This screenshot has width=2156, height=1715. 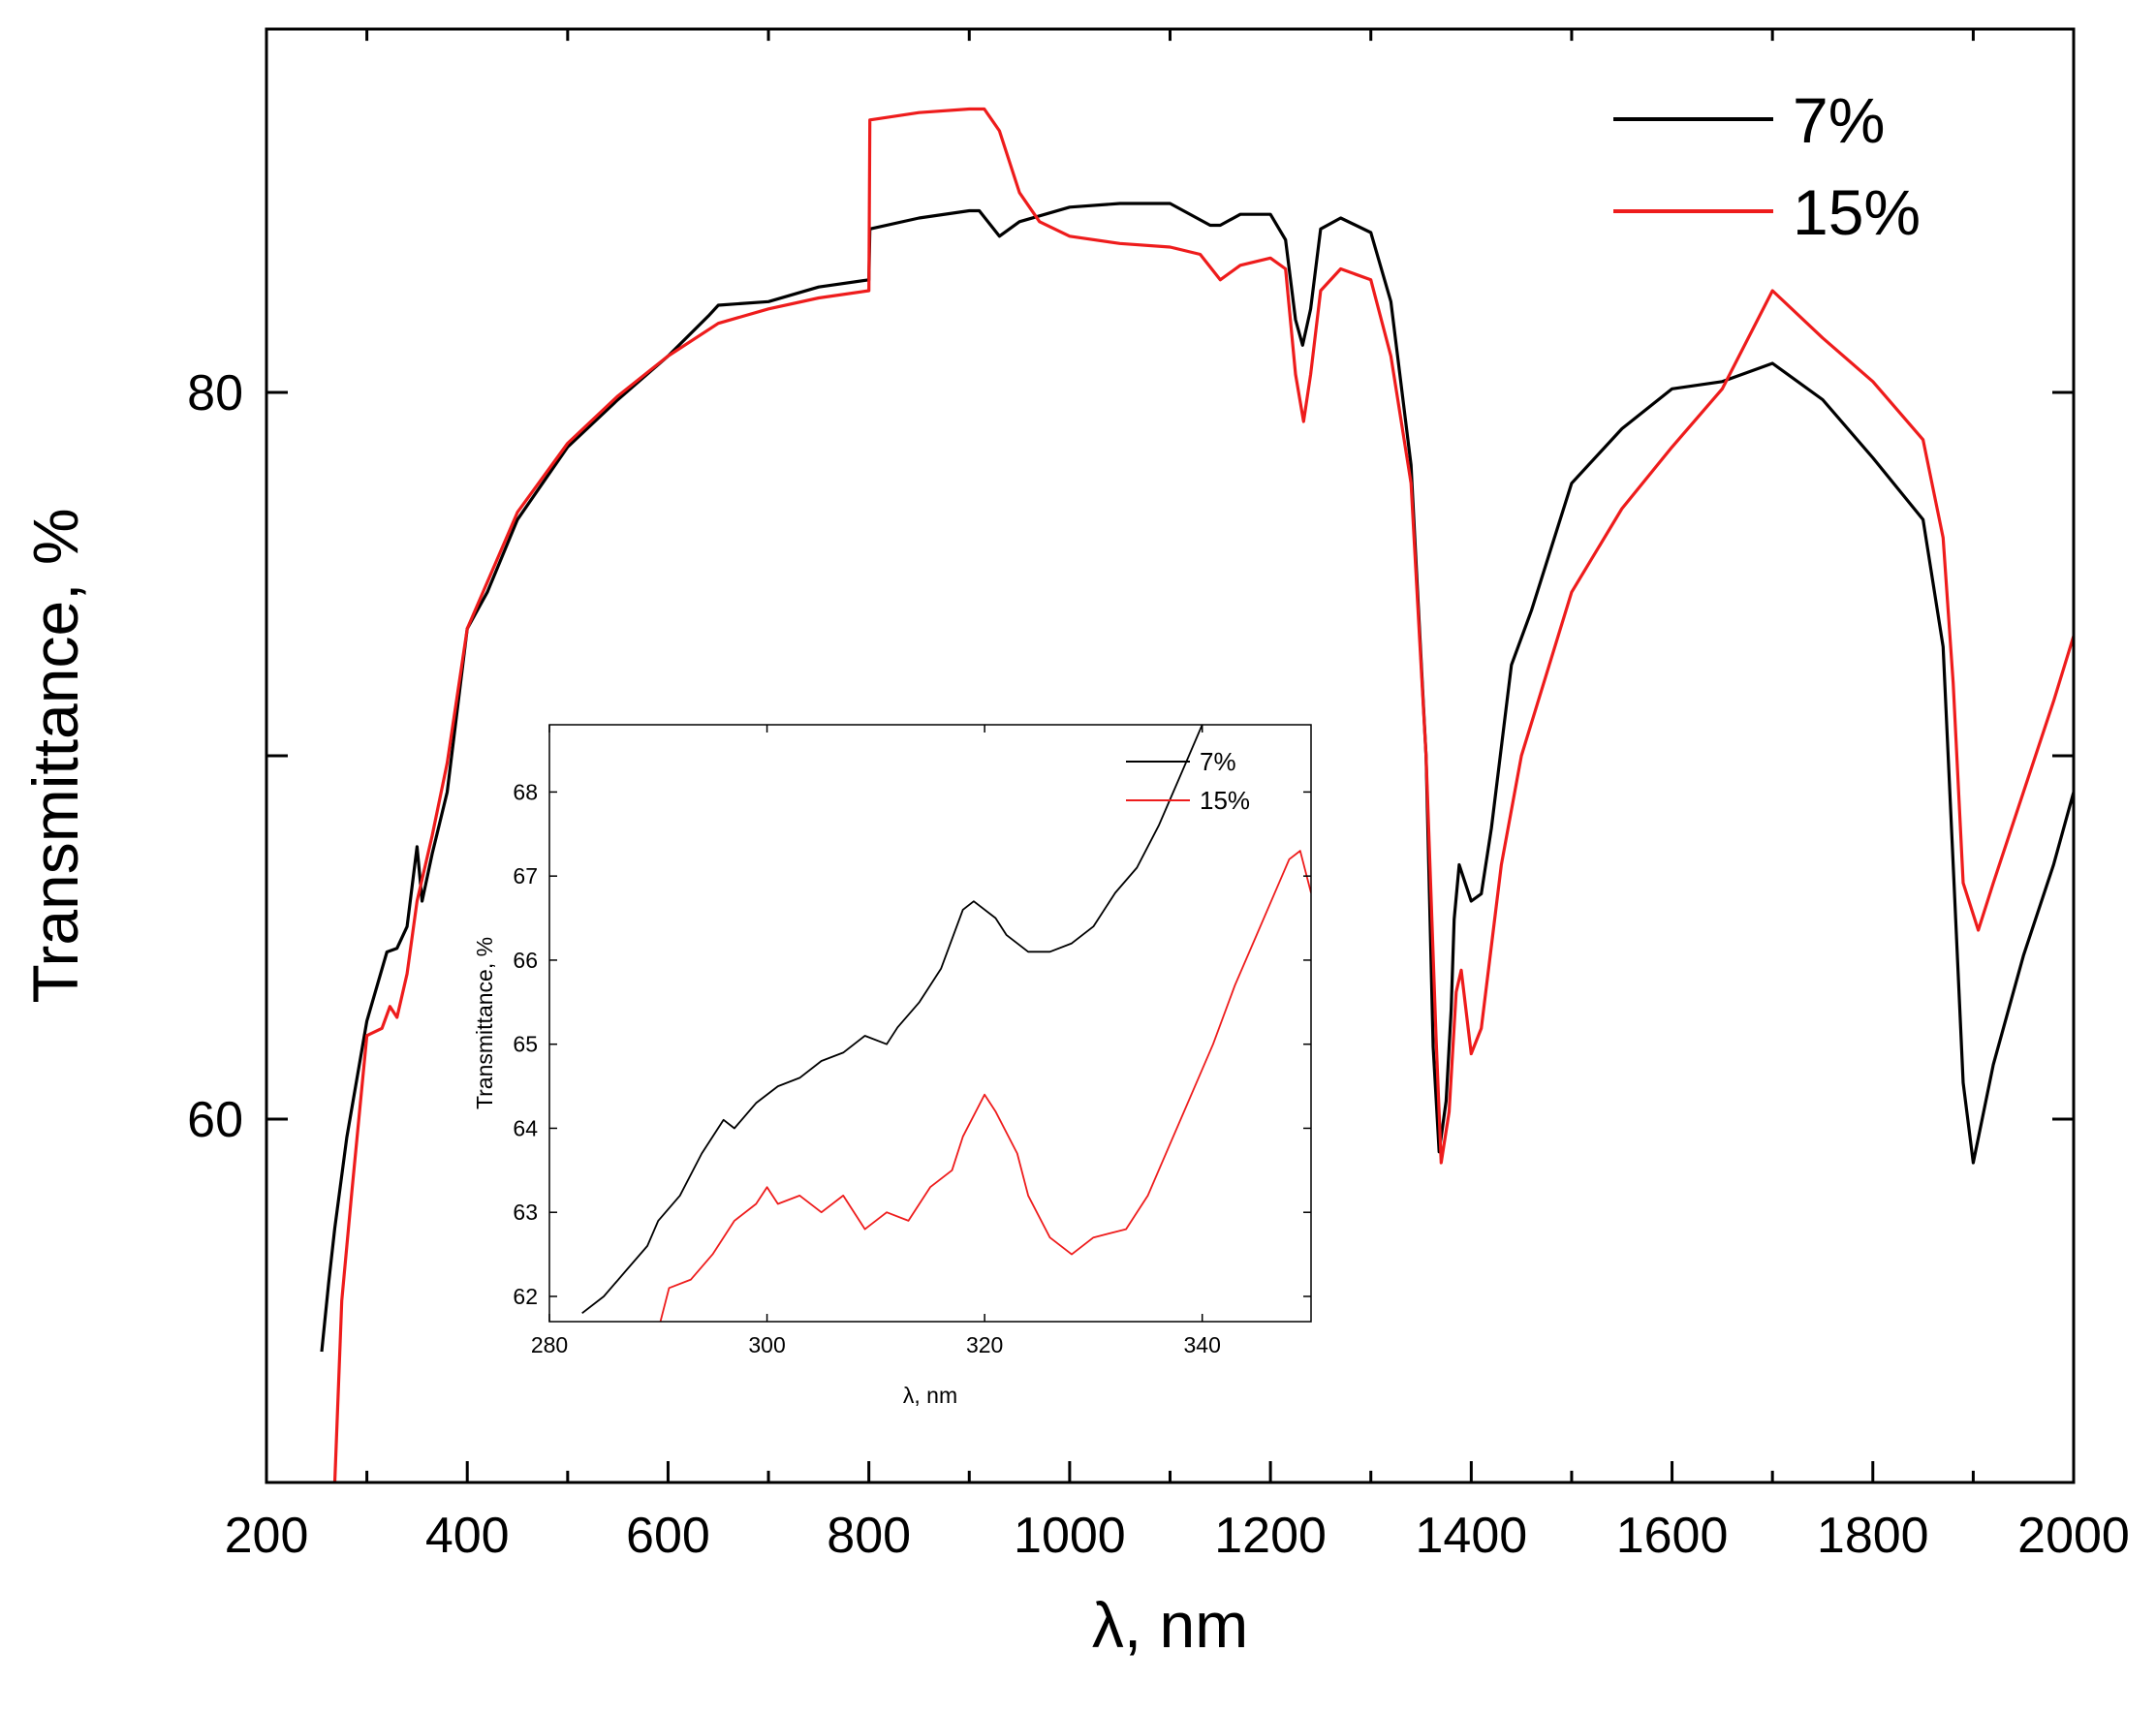 I want to click on main-x-axis-title: λ, nm, so click(x=1170, y=1625).